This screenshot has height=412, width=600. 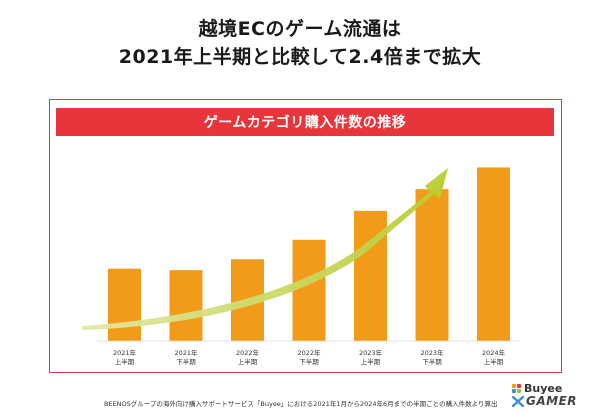 I want to click on category-label-1-1: 下半期, so click(x=186, y=361).